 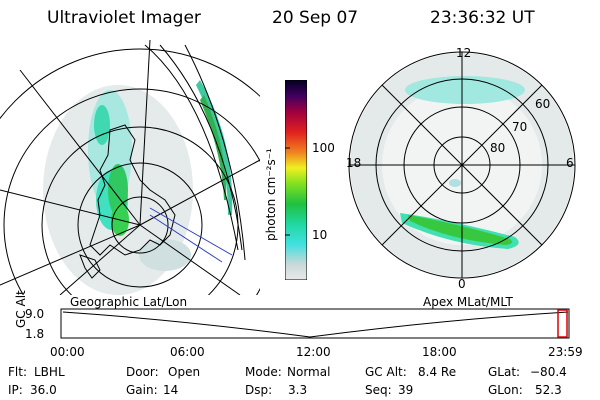 What do you see at coordinates (298, 390) in the screenshot?
I see `info-dsp-value: 3.3` at bounding box center [298, 390].